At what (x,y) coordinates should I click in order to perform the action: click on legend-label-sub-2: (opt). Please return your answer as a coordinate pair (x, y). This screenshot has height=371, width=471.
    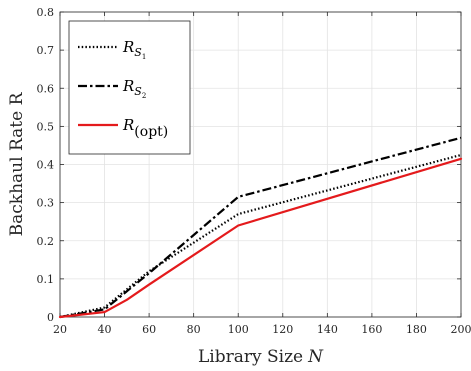
    Looking at the image, I should click on (151, 132).